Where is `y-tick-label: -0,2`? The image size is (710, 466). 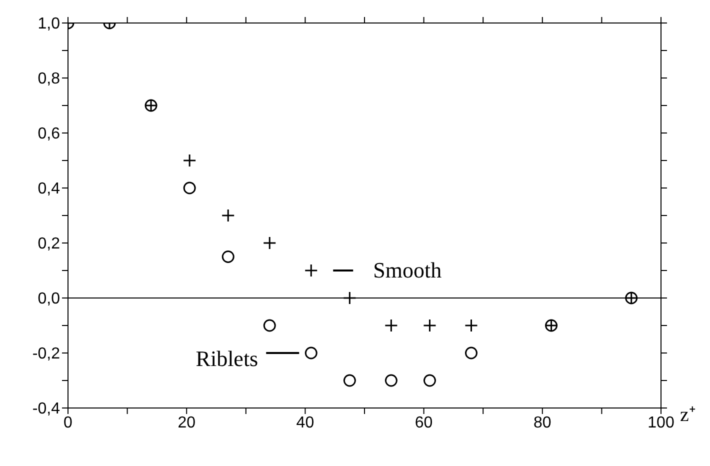
y-tick-label: -0,2 is located at coordinates (46, 354).